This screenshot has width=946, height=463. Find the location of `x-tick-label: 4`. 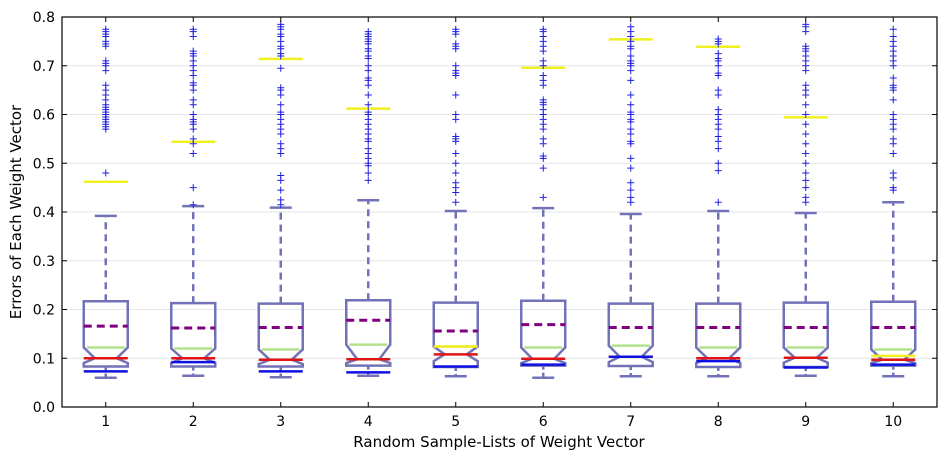

x-tick-label: 4 is located at coordinates (368, 422).